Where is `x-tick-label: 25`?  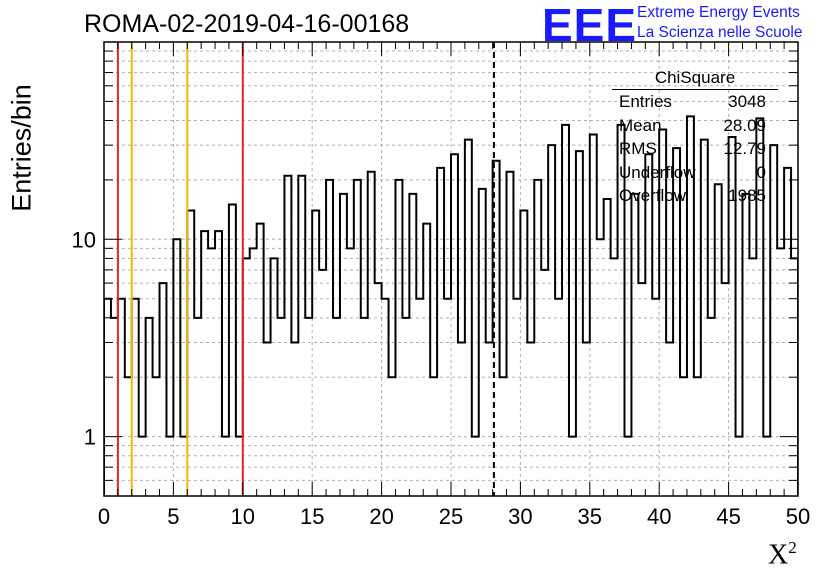 x-tick-label: 25 is located at coordinates (451, 516).